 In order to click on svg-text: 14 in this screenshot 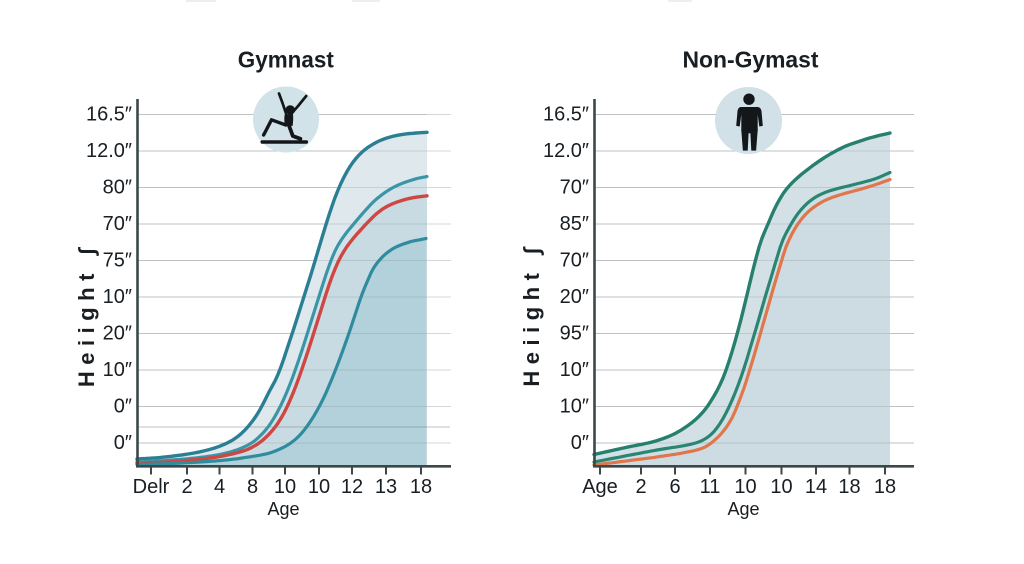, I will do `click(816, 487)`.